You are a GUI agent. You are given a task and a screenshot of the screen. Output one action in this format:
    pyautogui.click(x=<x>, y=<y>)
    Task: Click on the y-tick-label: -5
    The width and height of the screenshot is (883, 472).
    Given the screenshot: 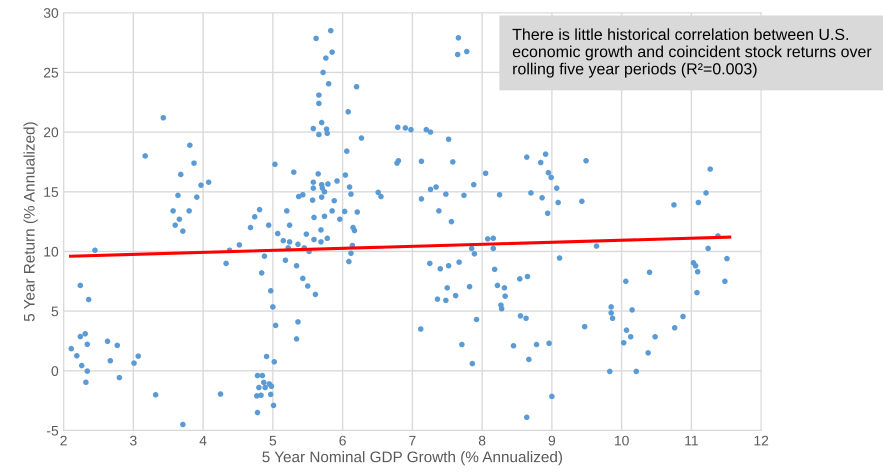 What is the action you would take?
    pyautogui.click(x=52, y=431)
    